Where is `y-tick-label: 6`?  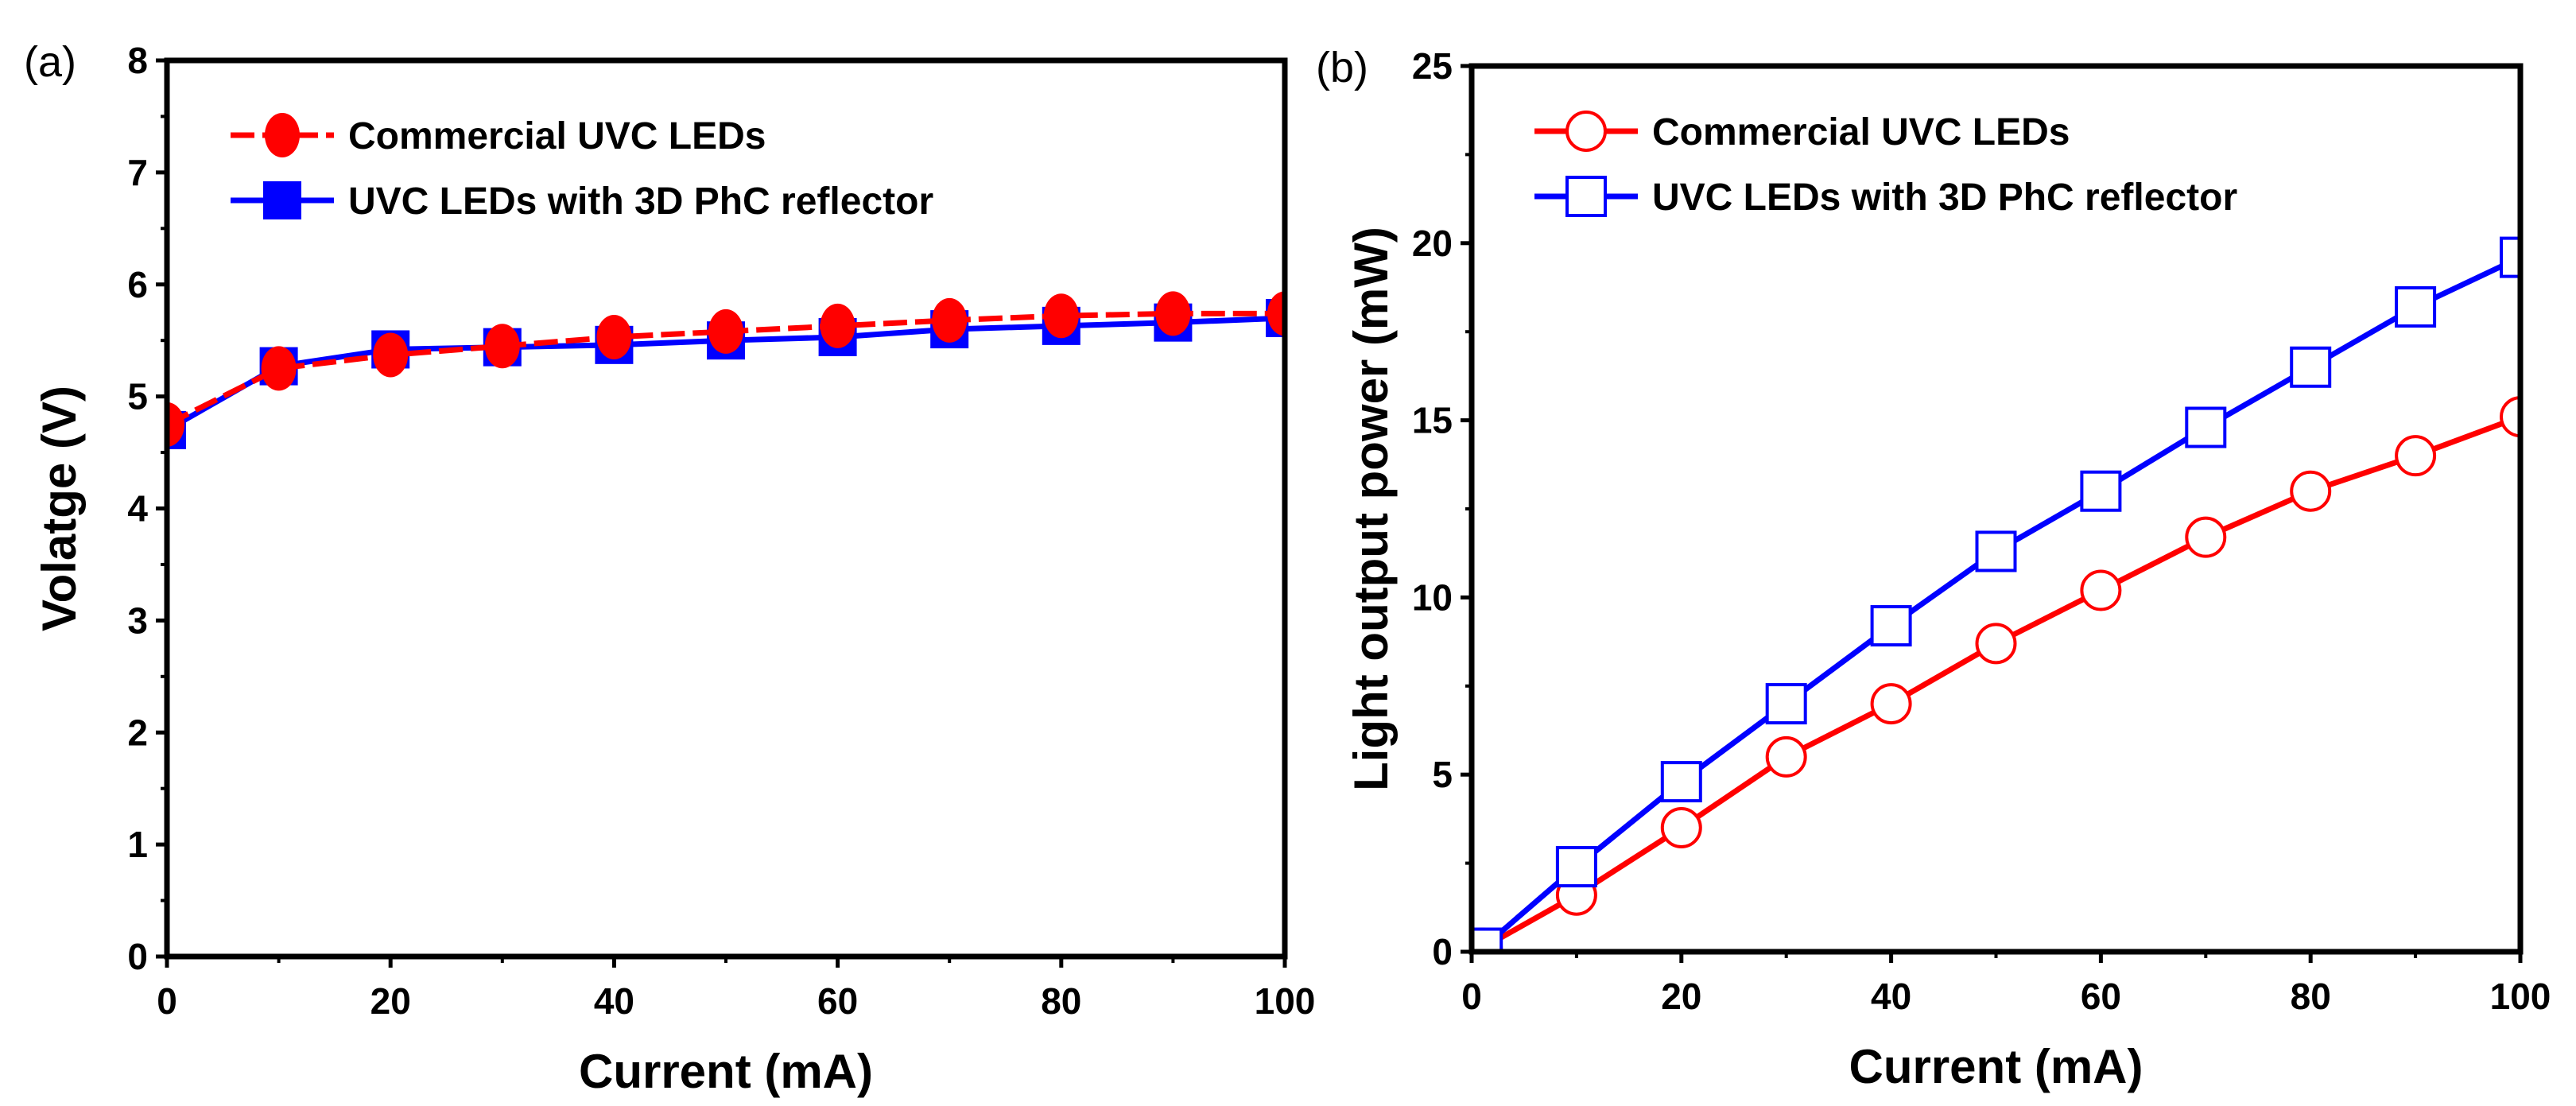
y-tick-label: 6 is located at coordinates (137, 284).